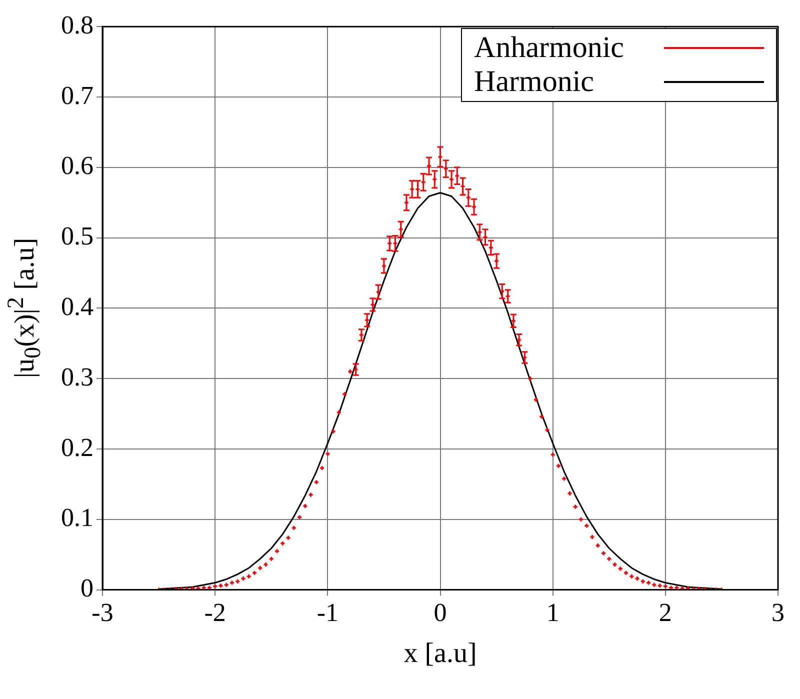 This screenshot has width=800, height=699. What do you see at coordinates (103, 613) in the screenshot?
I see `x-tick-label: -3` at bounding box center [103, 613].